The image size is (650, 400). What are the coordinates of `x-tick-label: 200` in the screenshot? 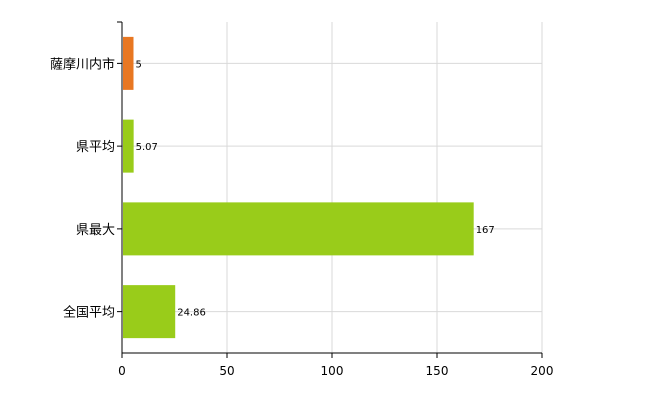 It's located at (542, 371).